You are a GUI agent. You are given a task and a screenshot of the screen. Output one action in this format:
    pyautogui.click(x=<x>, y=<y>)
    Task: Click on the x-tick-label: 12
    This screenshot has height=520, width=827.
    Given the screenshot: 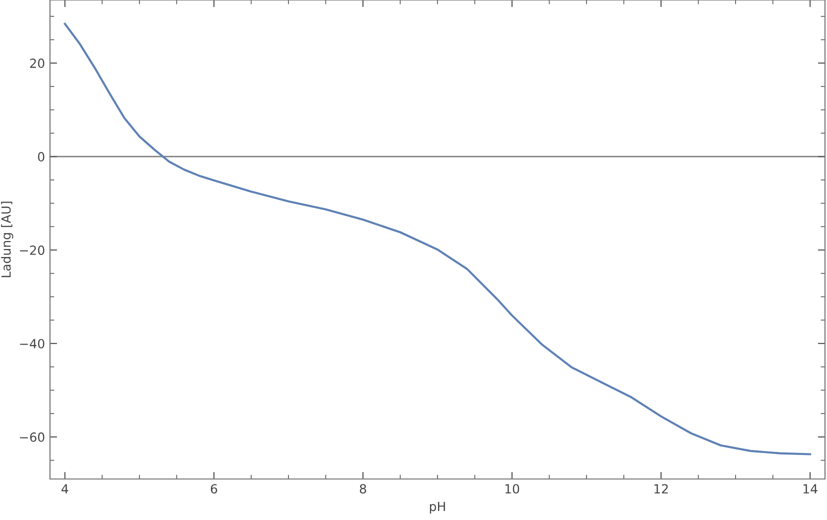 What is the action you would take?
    pyautogui.click(x=661, y=489)
    